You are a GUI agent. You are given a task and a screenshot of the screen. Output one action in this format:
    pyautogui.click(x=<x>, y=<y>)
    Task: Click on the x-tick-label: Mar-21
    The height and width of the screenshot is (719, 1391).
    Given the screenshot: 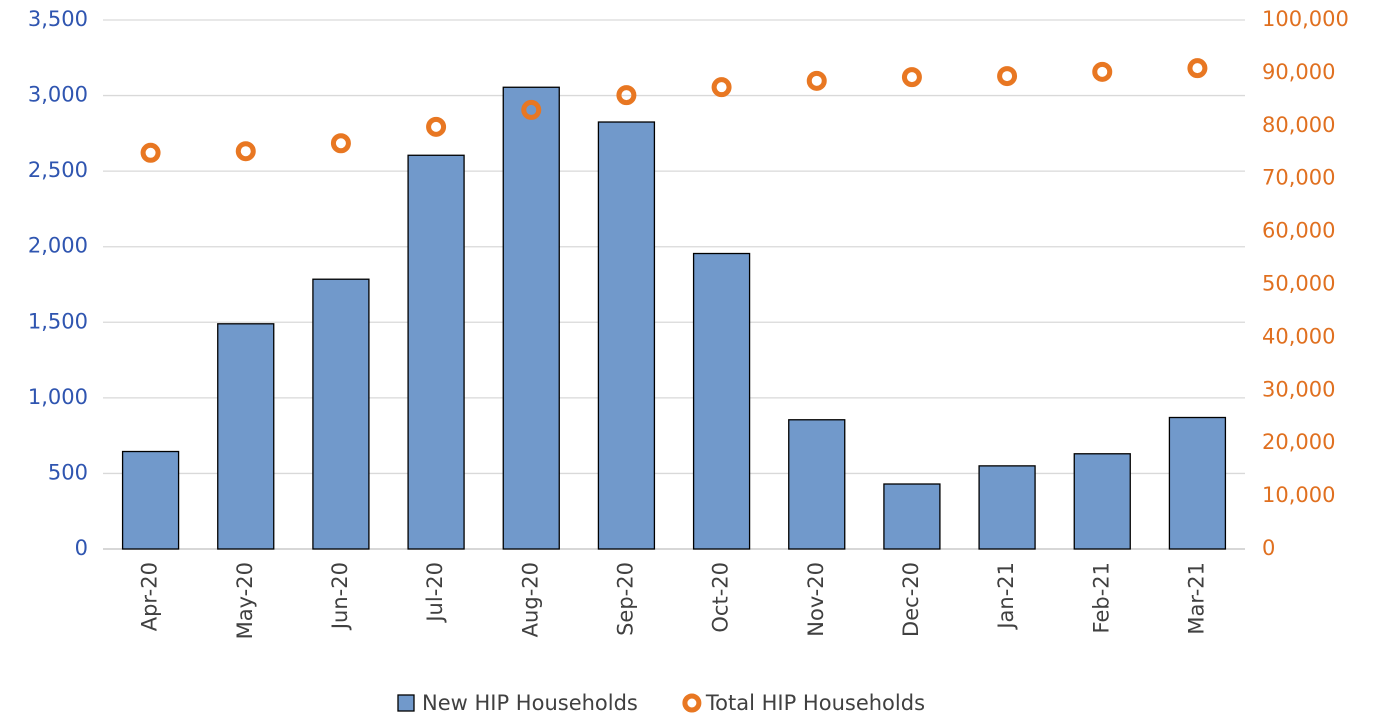 What is the action you would take?
    pyautogui.click(x=1196, y=598)
    